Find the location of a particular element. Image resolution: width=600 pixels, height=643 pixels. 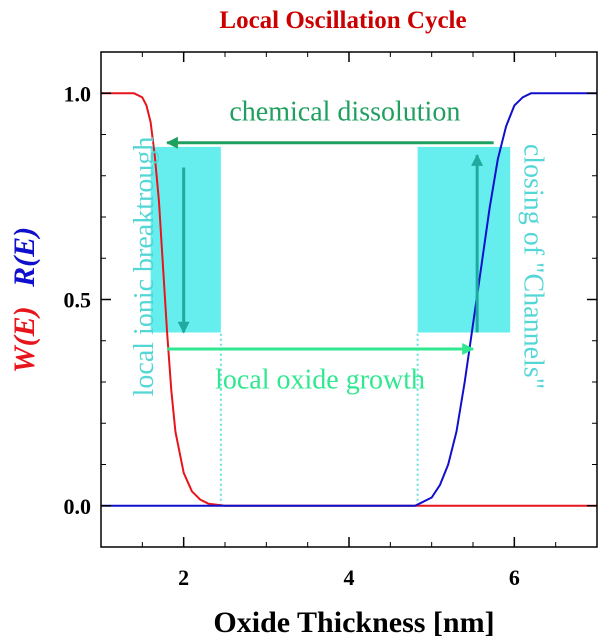

y-tick-label: 0.5 is located at coordinates (78, 300).